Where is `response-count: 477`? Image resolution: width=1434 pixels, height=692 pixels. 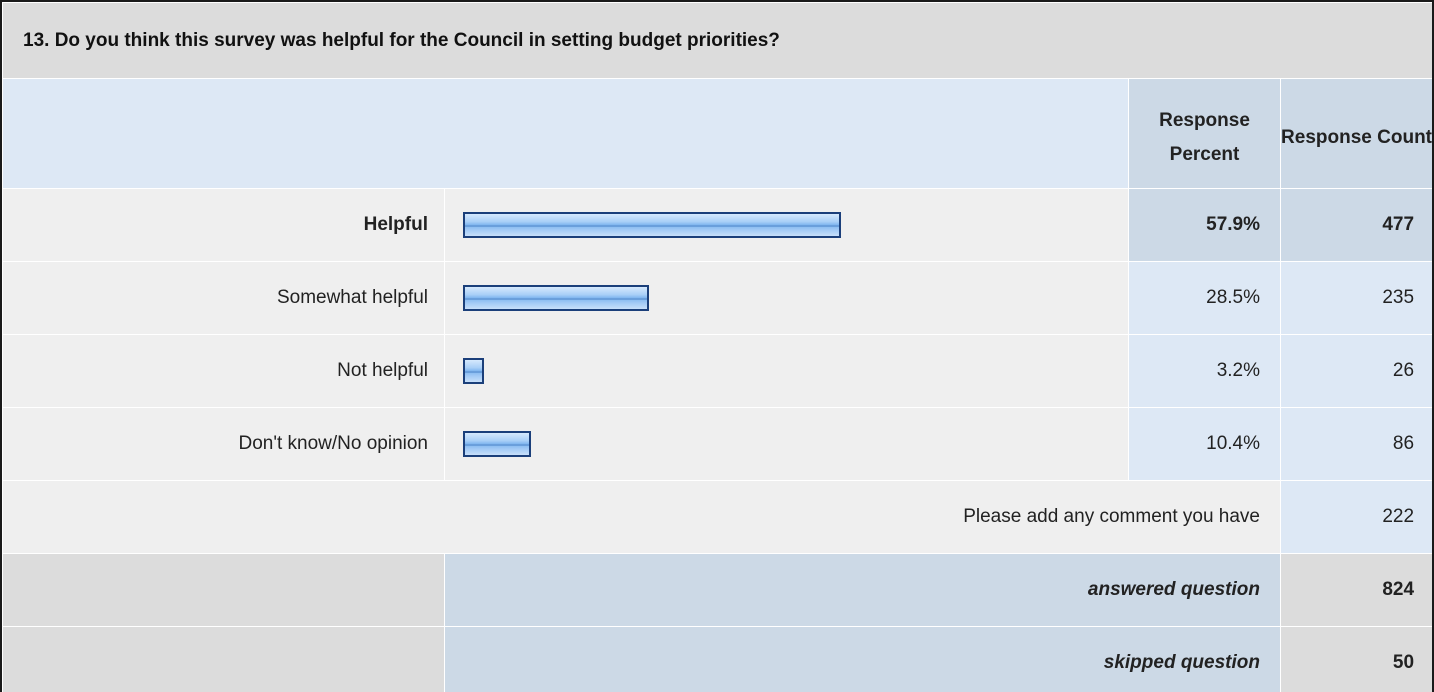
response-count: 477 is located at coordinates (1355, 225).